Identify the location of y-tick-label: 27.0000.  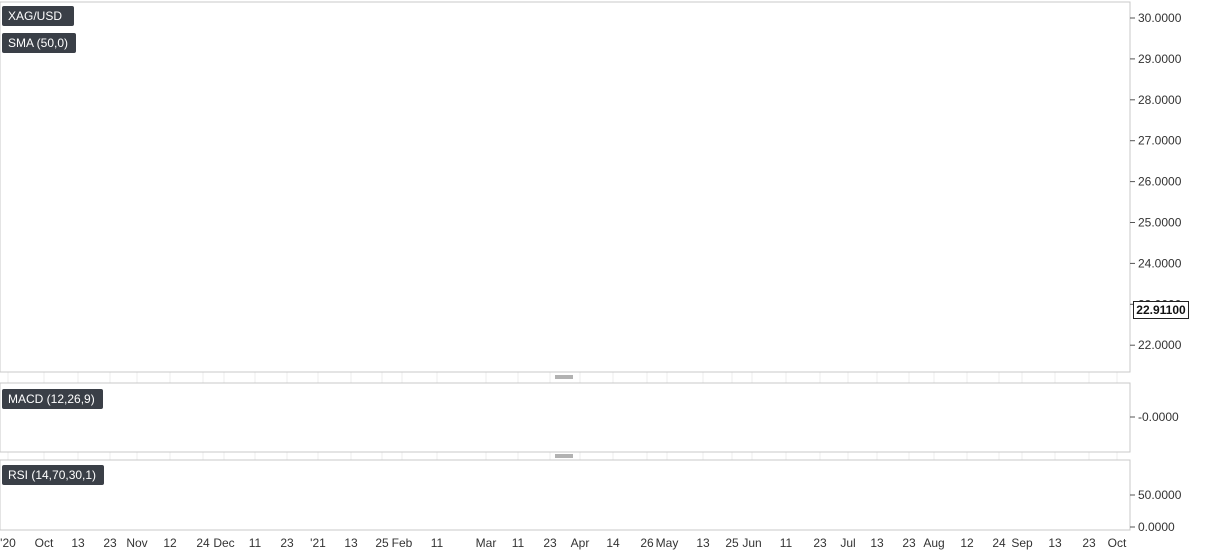
(1160, 141).